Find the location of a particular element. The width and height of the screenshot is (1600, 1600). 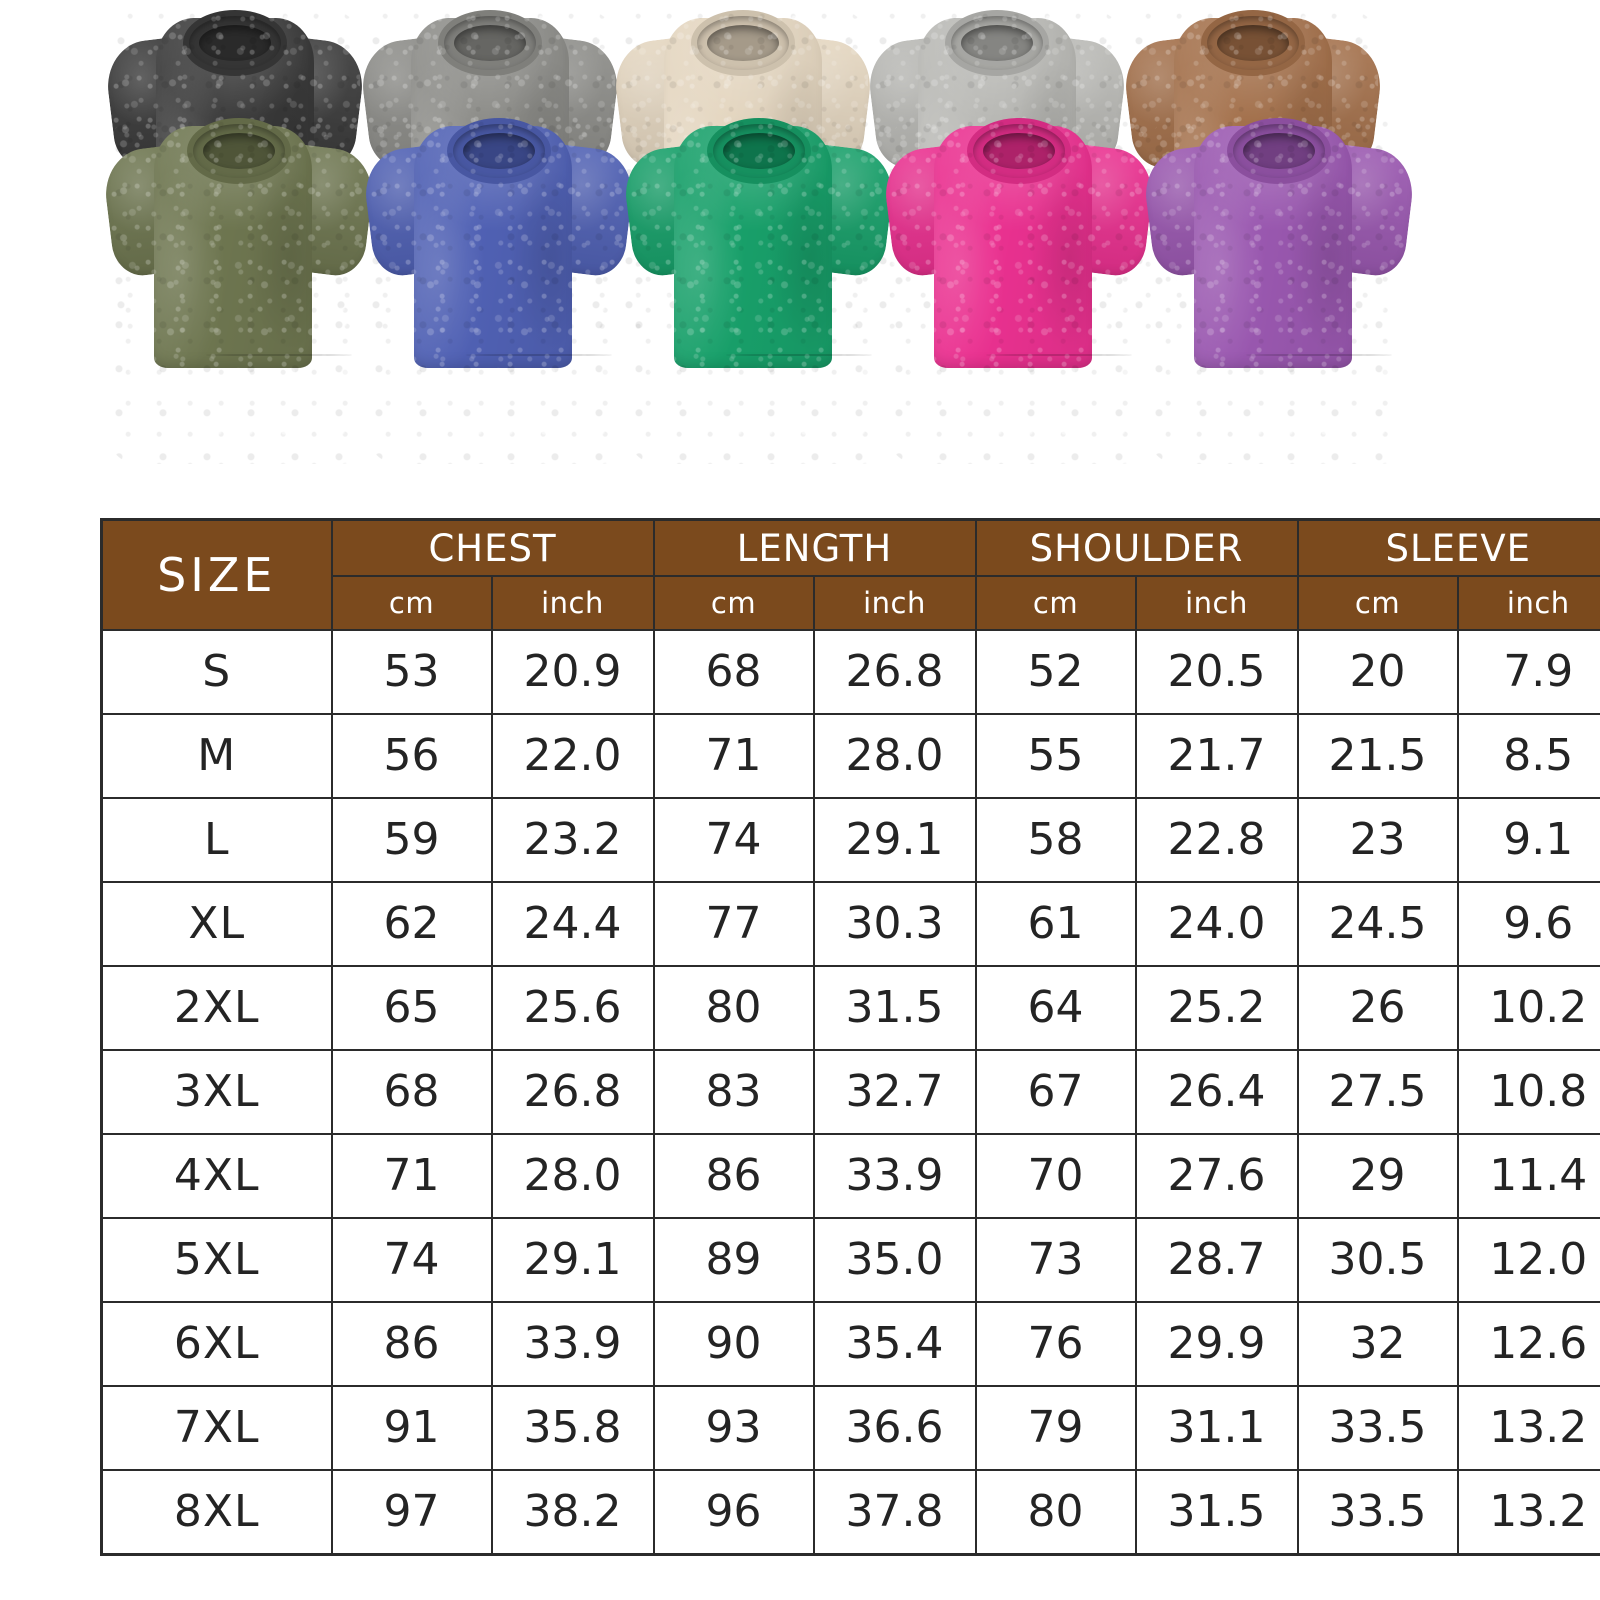

measurement-cell: 29.9 is located at coordinates (1216, 1344).